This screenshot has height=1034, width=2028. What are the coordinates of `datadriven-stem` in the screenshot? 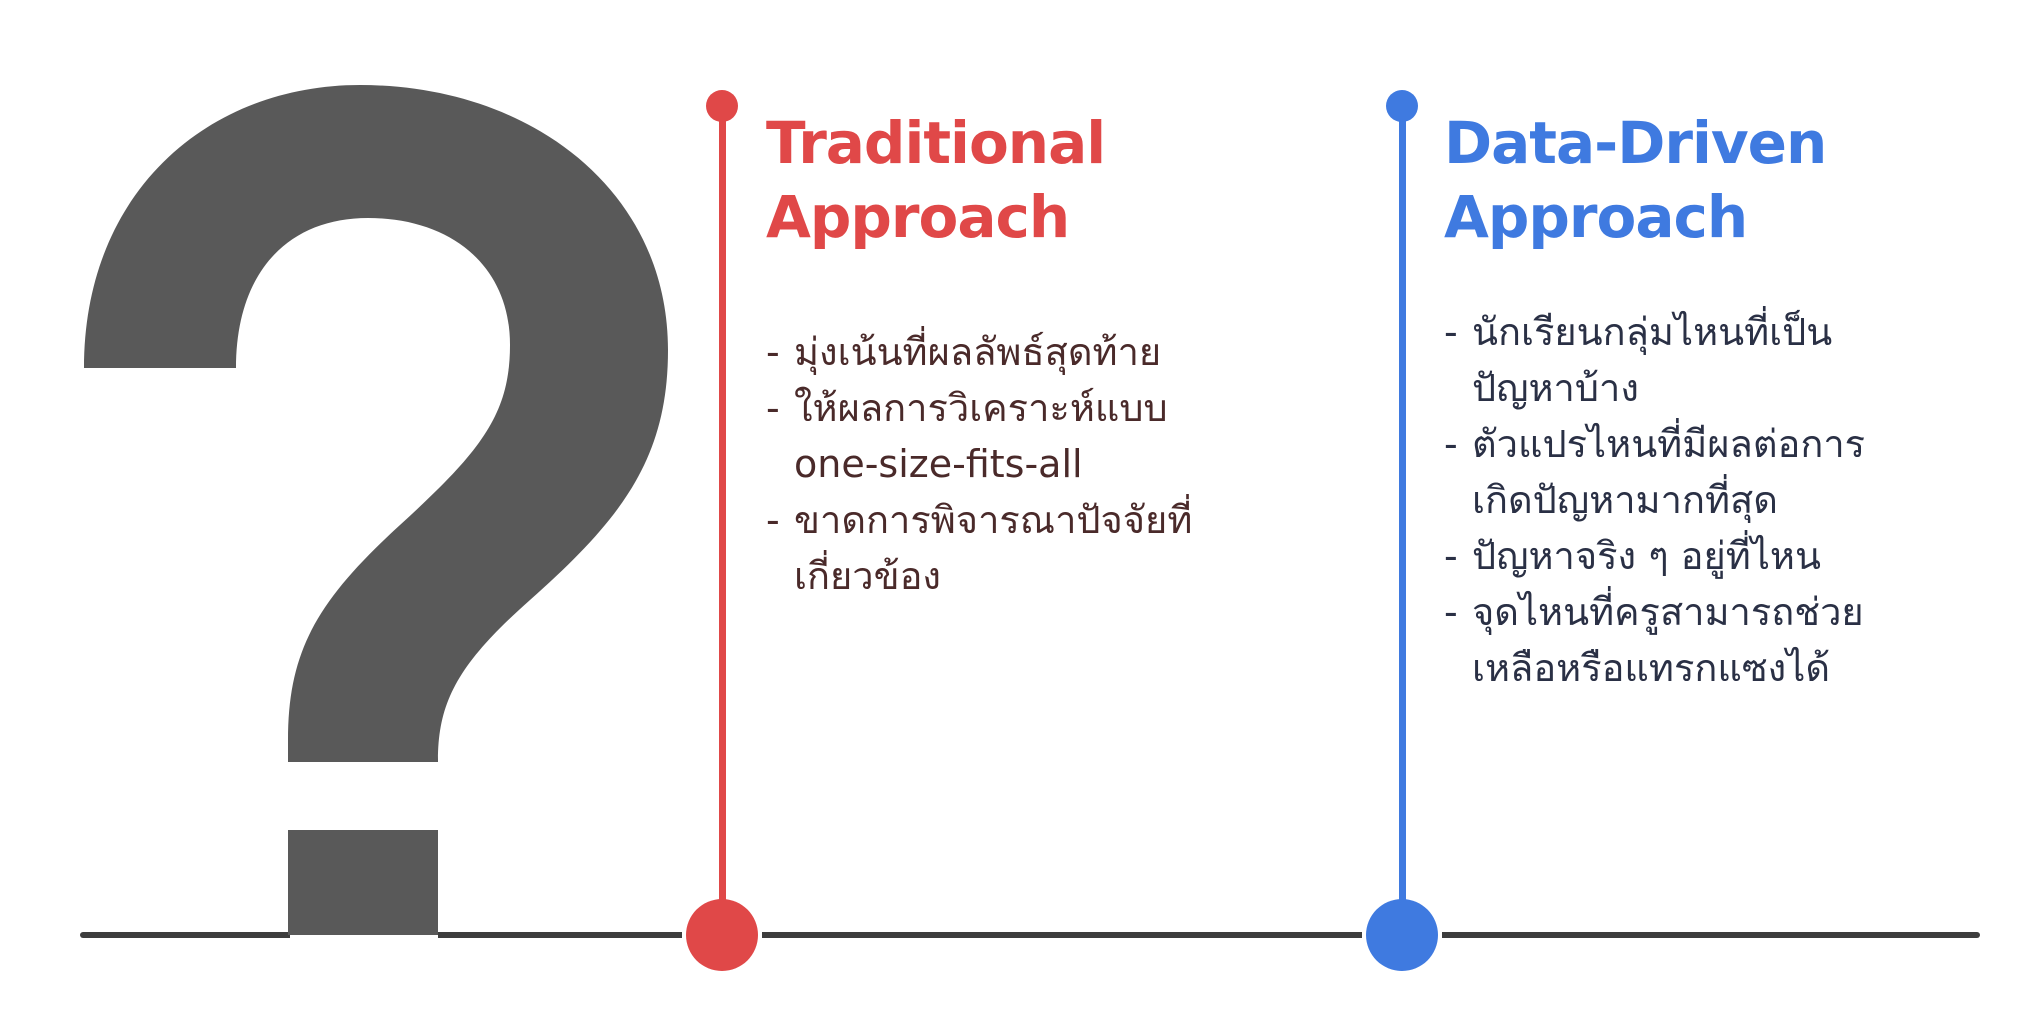 It's located at (1402, 506).